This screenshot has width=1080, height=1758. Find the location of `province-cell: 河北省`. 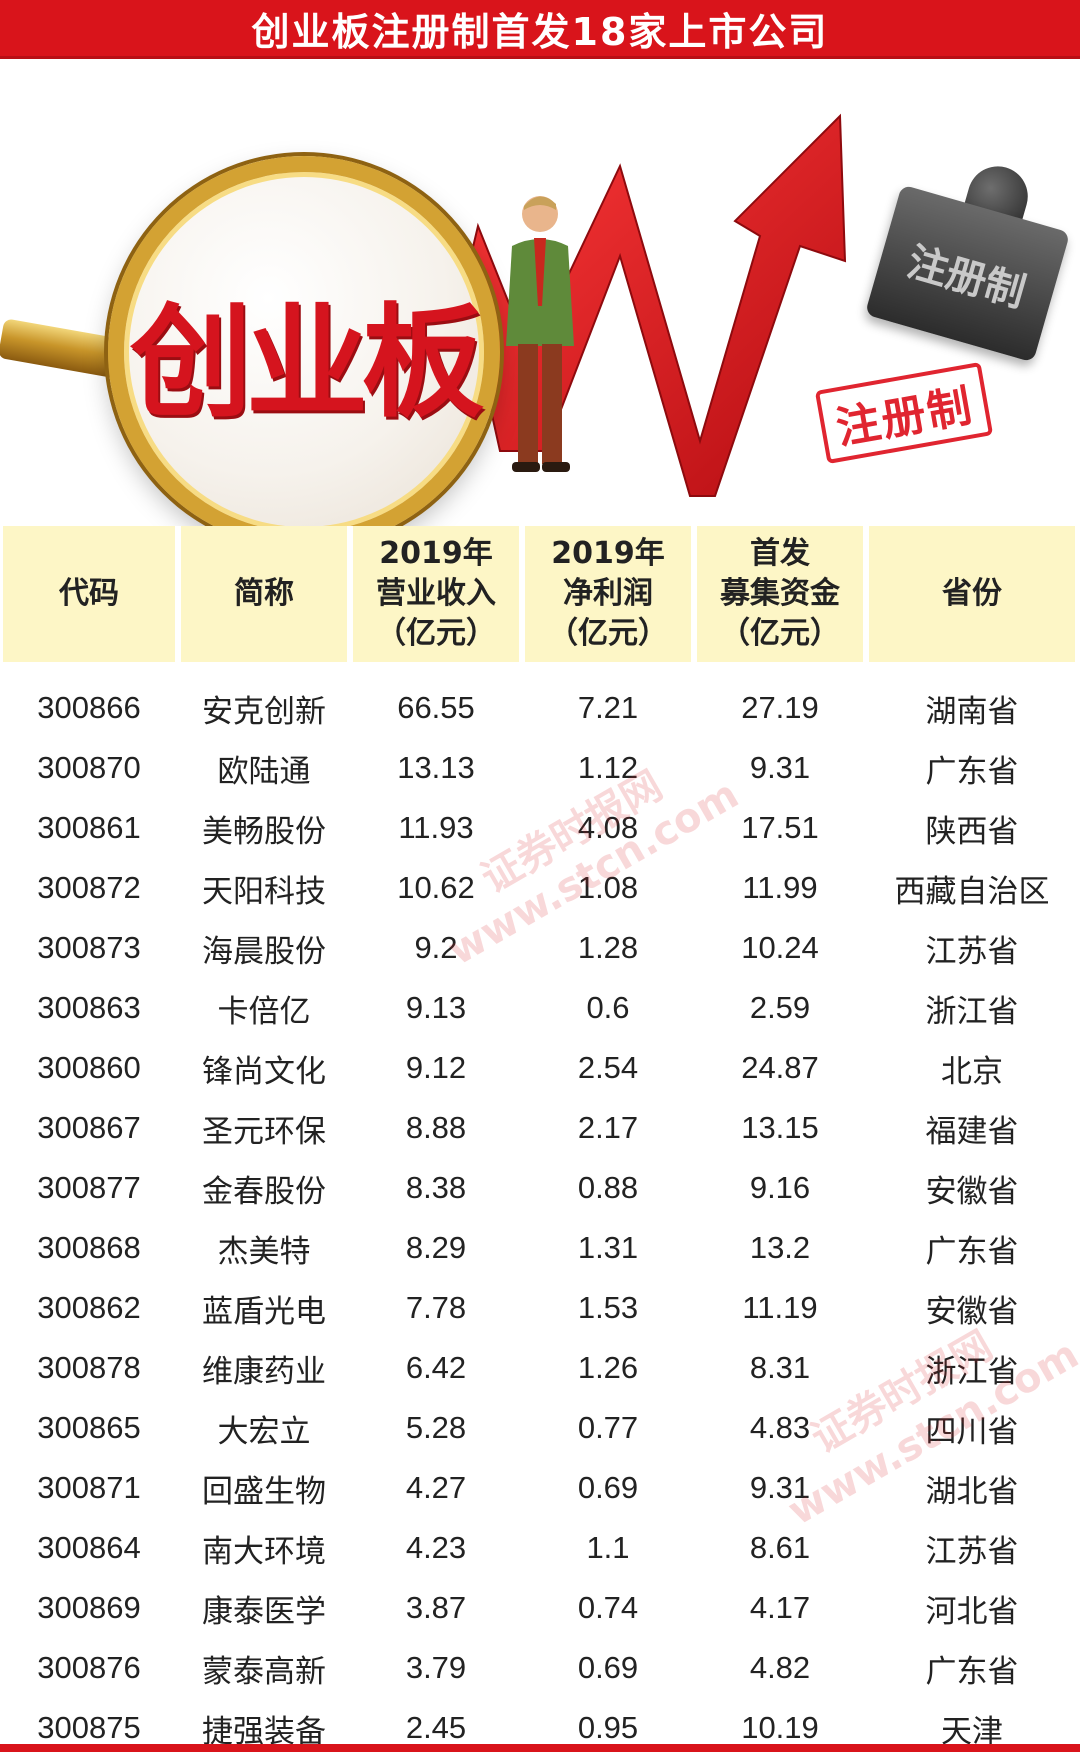

province-cell: 河北省 is located at coordinates (972, 1611).